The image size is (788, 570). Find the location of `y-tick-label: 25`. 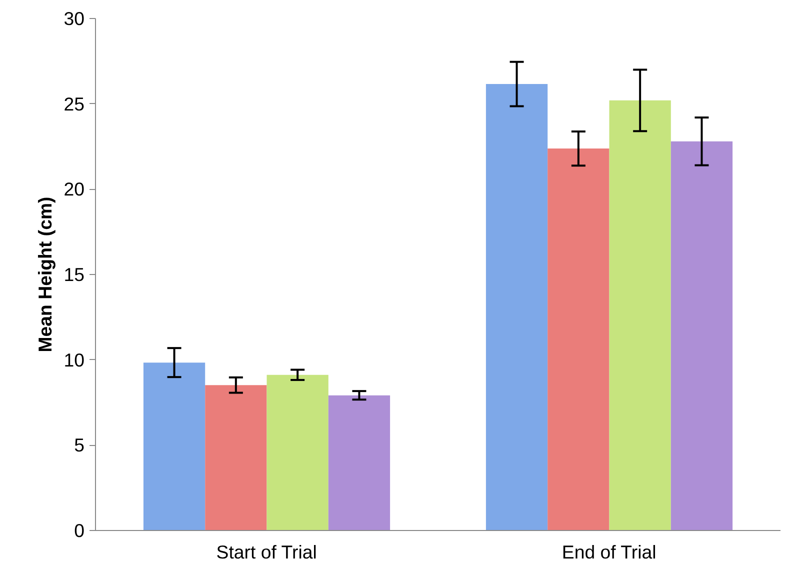

y-tick-label: 25 is located at coordinates (74, 103).